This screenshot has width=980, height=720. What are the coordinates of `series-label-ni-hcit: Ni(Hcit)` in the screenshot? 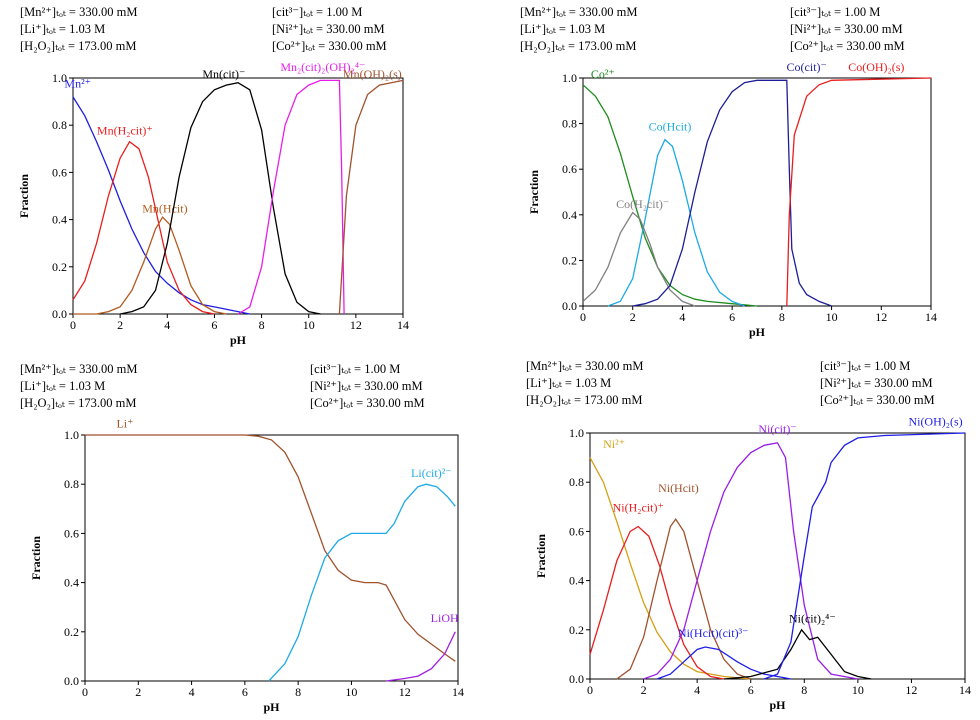 It's located at (678, 488).